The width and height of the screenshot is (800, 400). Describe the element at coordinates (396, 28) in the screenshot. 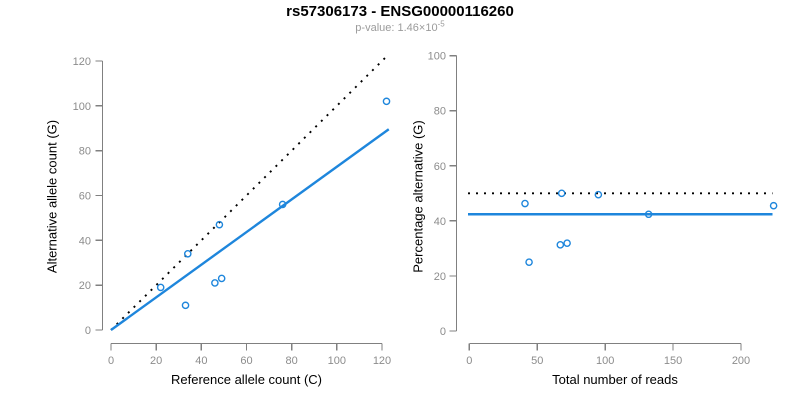

I see `pvalue-text: p-value: 1.46×10` at that location.